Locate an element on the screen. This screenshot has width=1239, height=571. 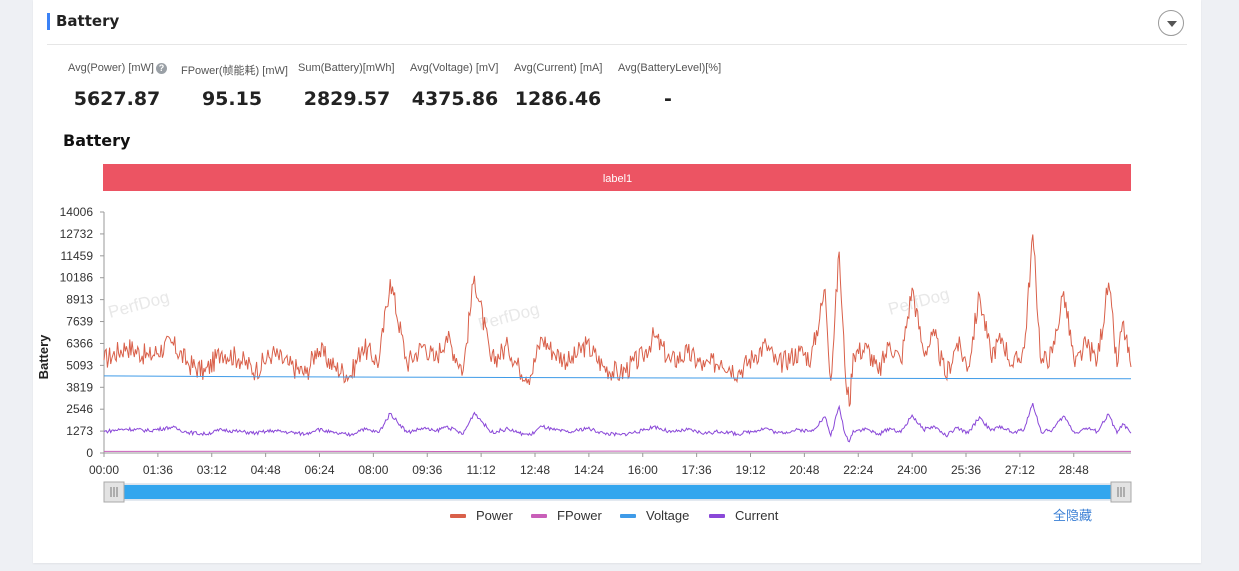
metric-label-fpower: FPower(帧能耗) [mW] is located at coordinates (234, 71).